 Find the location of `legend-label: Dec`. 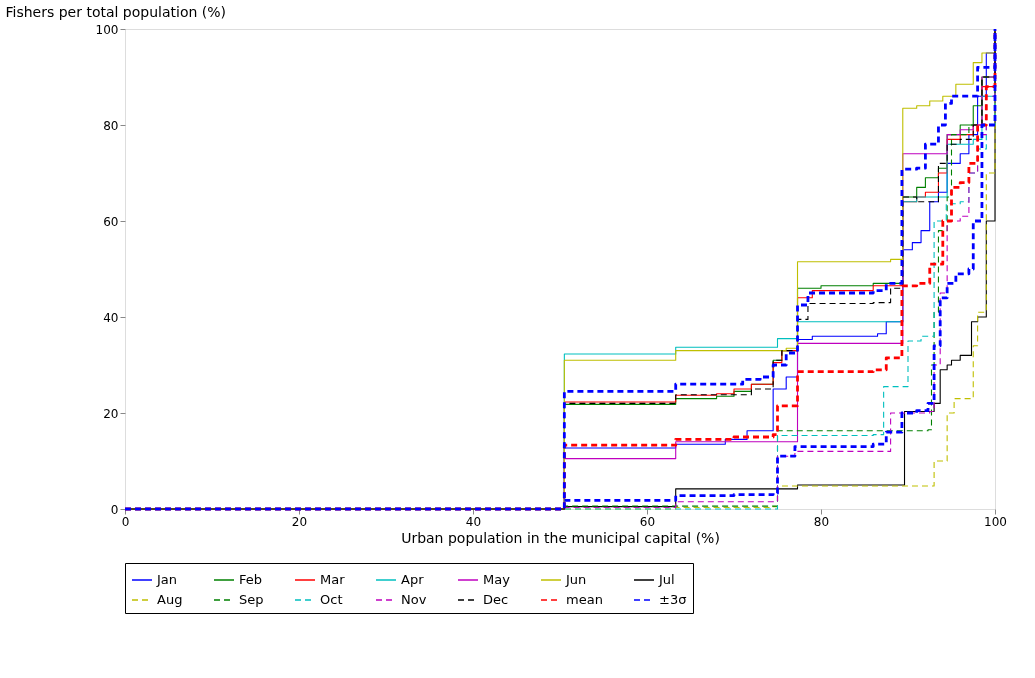

legend-label: Dec is located at coordinates (496, 599).